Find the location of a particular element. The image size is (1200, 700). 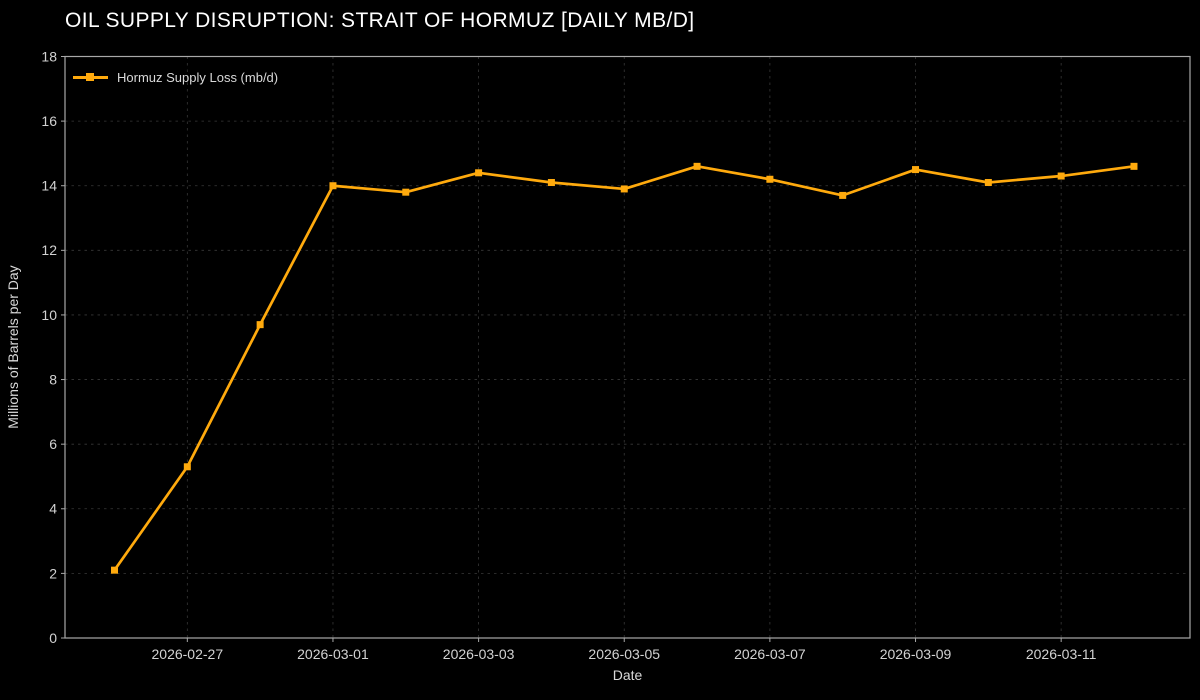

legend: Hormuz Supply Loss (mb/d) is located at coordinates (175, 77).